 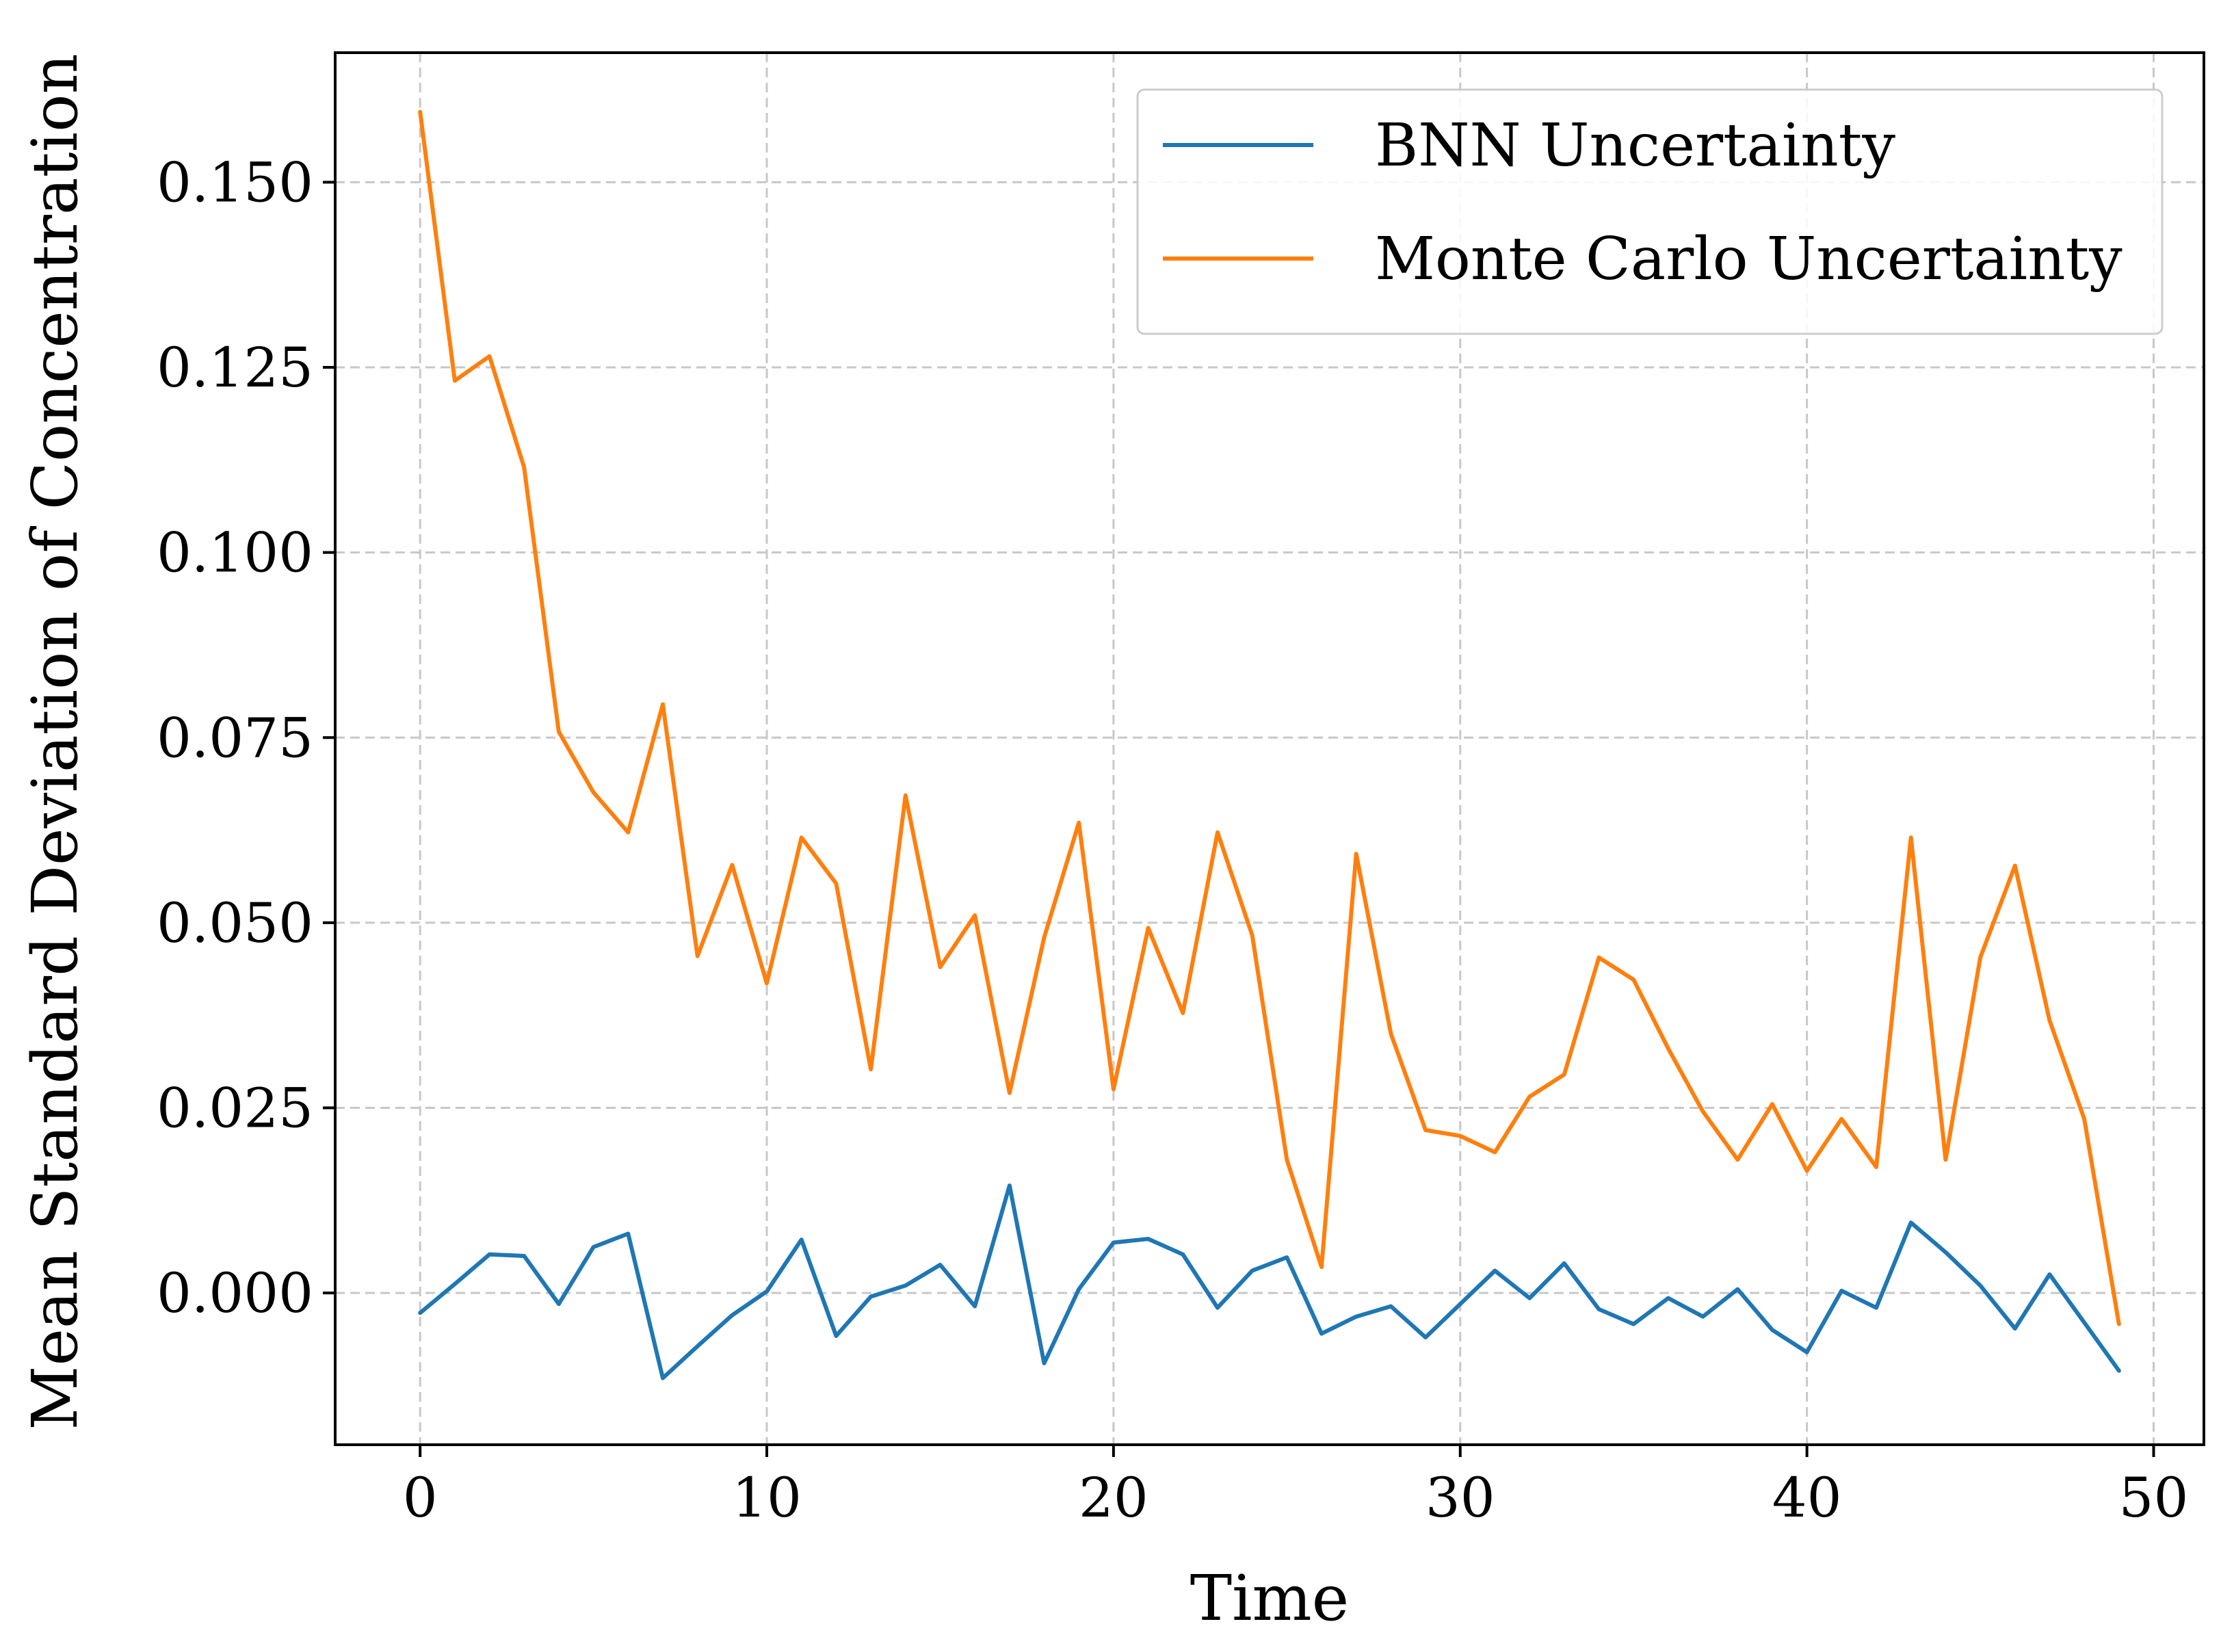 I want to click on y-tick-label: 0.125, so click(x=235, y=367).